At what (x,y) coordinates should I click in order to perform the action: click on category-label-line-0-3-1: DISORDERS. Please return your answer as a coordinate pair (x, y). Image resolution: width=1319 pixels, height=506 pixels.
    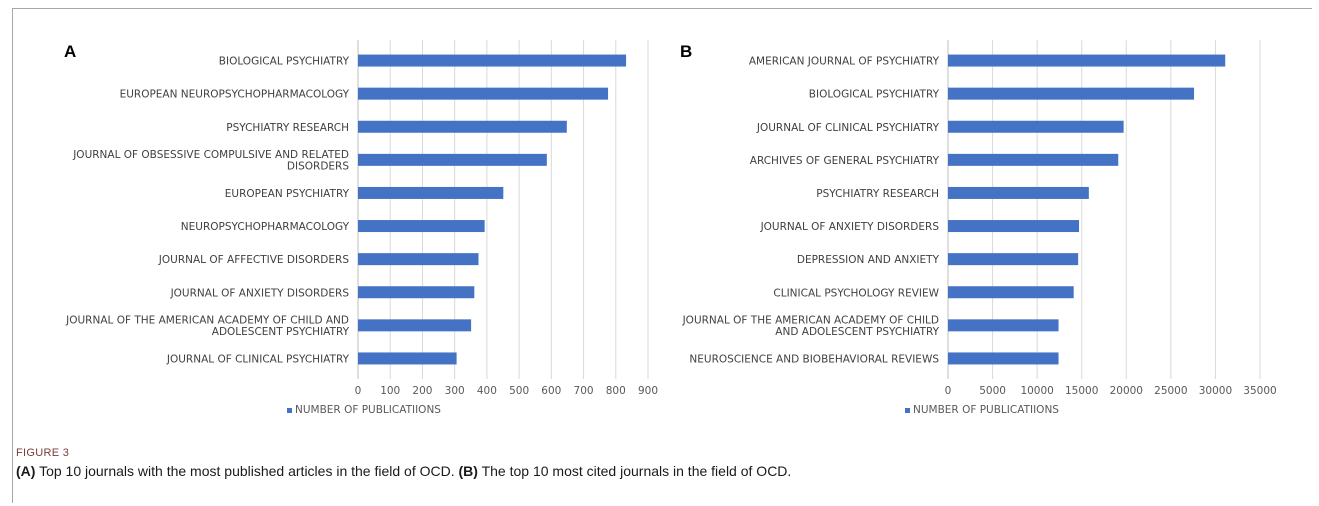
    Looking at the image, I should click on (318, 167).